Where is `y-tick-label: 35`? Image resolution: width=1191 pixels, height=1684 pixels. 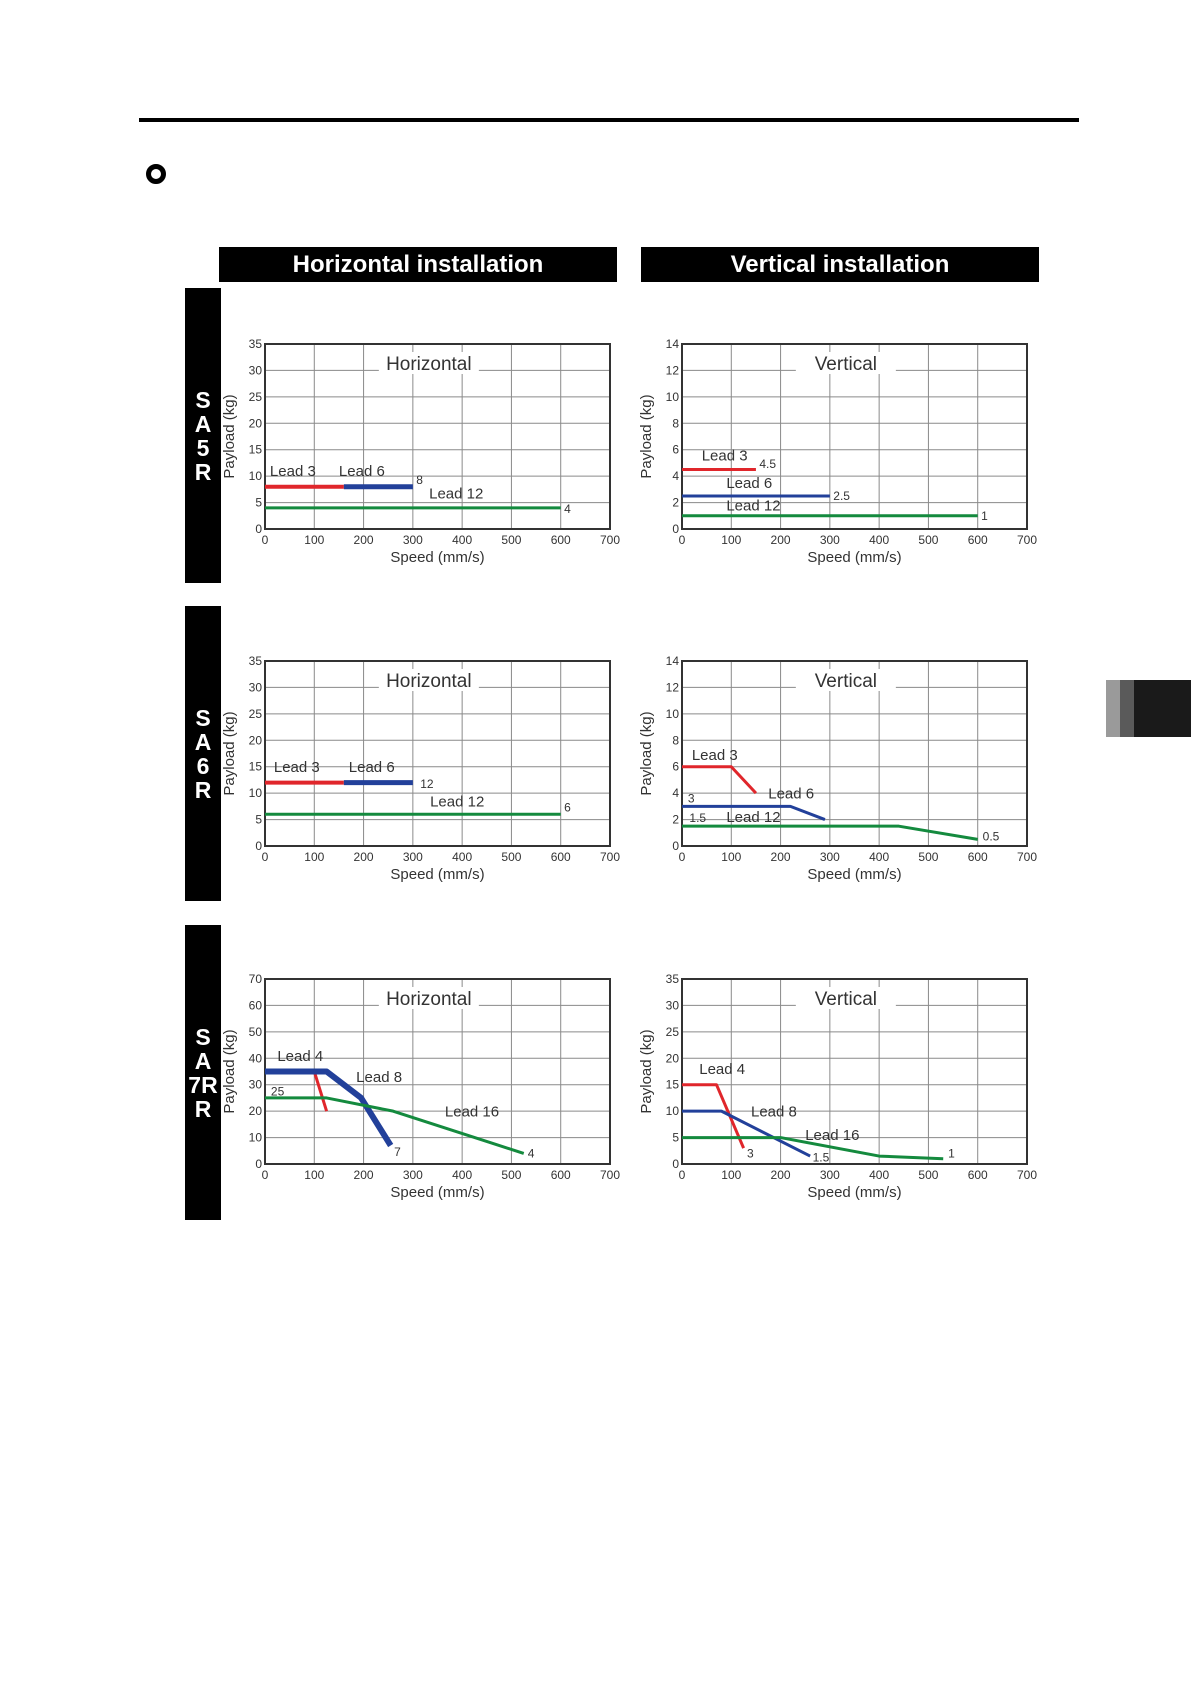 y-tick-label: 35 is located at coordinates (256, 344).